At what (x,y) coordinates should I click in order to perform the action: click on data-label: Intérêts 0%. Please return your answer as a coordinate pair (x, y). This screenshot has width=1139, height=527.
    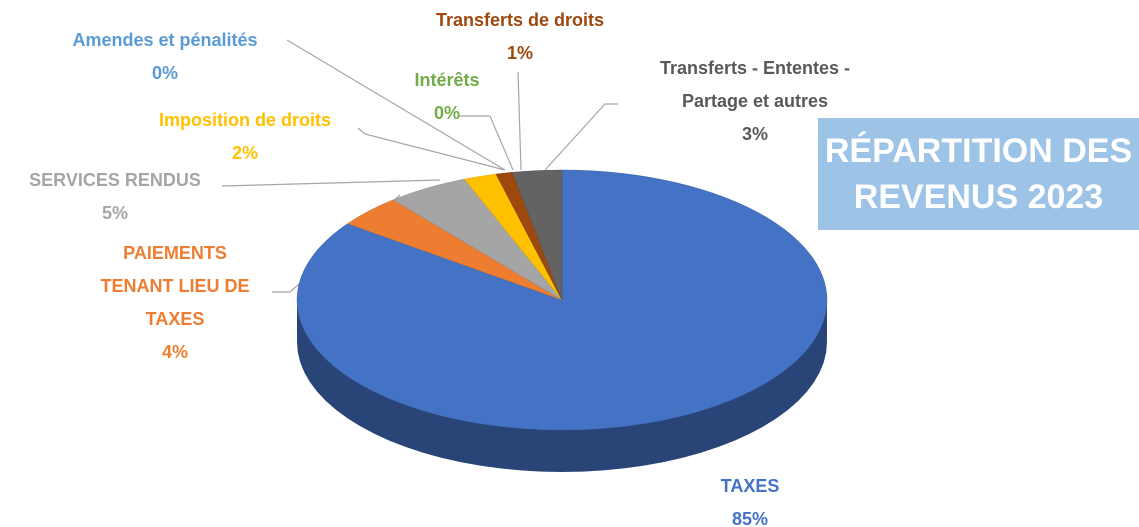
    Looking at the image, I should click on (447, 97).